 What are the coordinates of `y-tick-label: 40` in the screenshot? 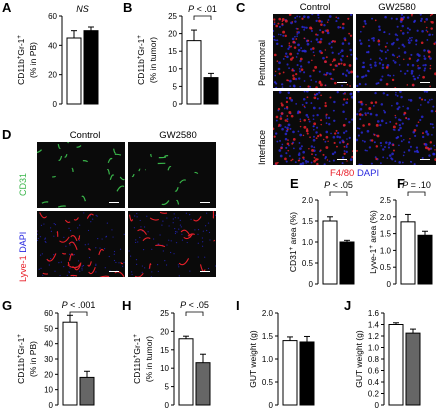 It's located at (48, 344).